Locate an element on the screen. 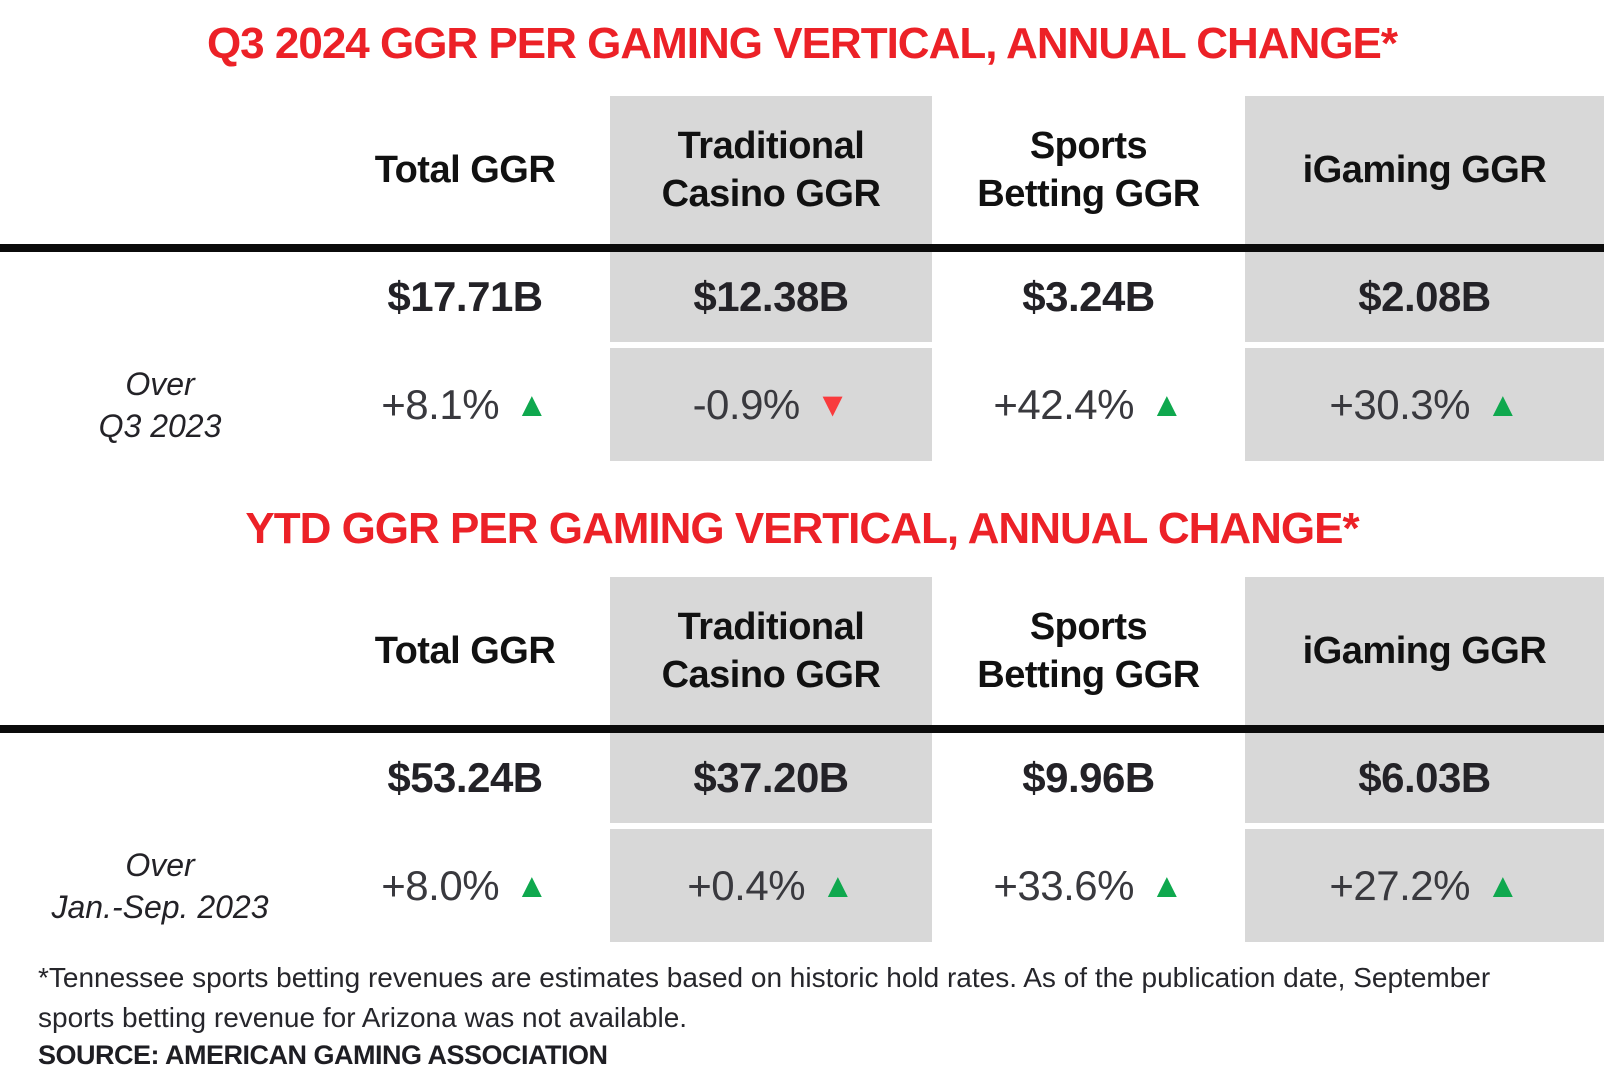  ytd-column-header-sports-betting-ggr: Sports Betting GGR is located at coordinates (1088, 651).